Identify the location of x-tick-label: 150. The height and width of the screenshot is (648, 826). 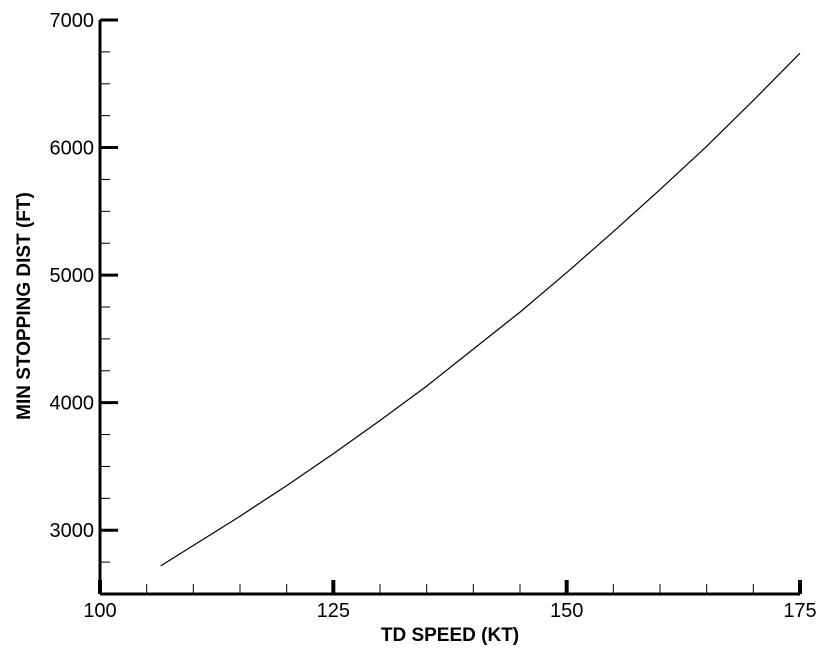
(566, 611).